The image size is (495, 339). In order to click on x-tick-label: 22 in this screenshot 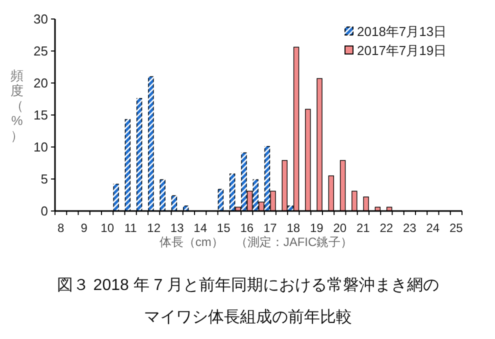, I will do `click(387, 228)`.